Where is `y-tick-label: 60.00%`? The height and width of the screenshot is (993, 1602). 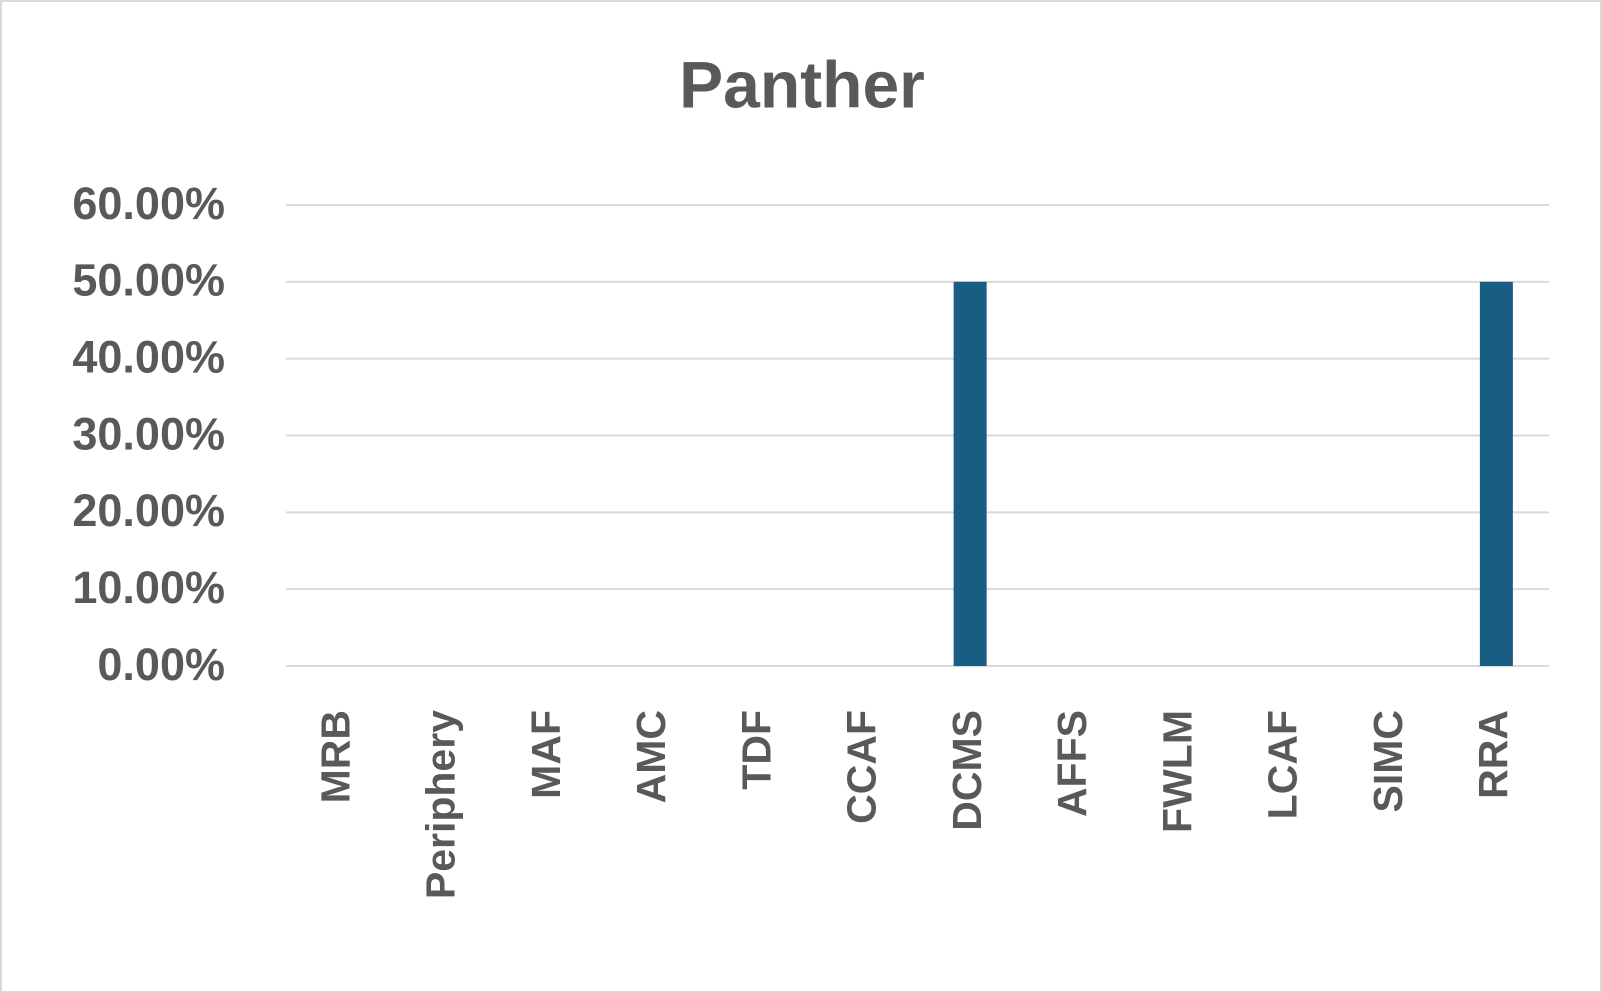 y-tick-label: 60.00% is located at coordinates (148, 203).